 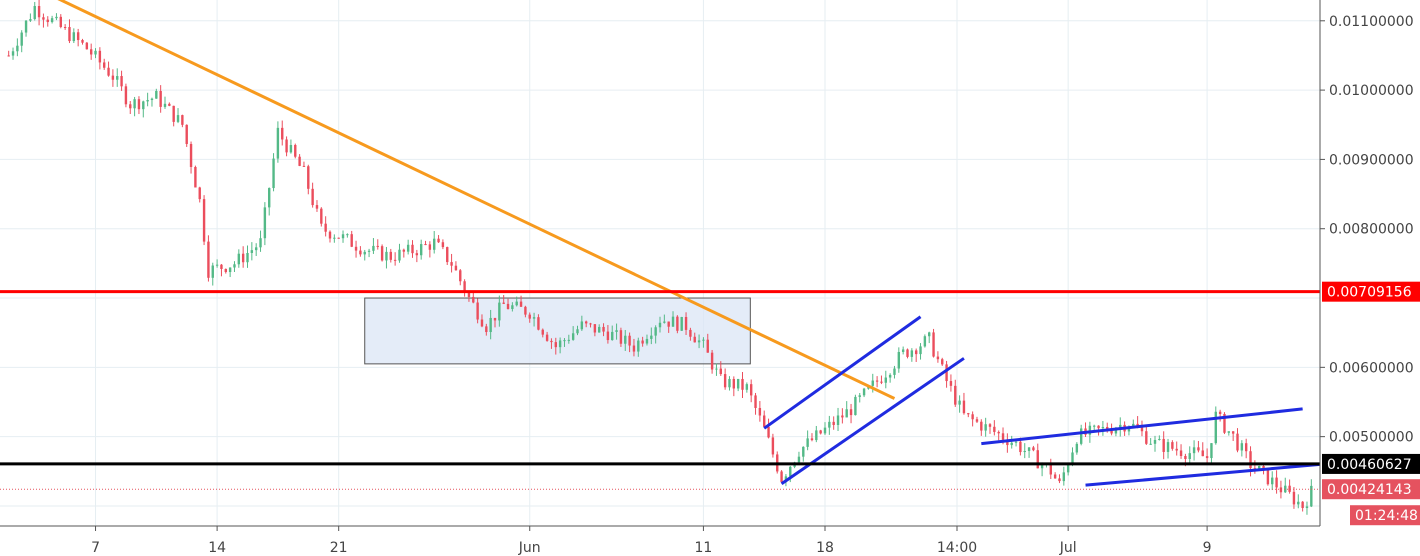 I want to click on range-rectangle, so click(x=557, y=331).